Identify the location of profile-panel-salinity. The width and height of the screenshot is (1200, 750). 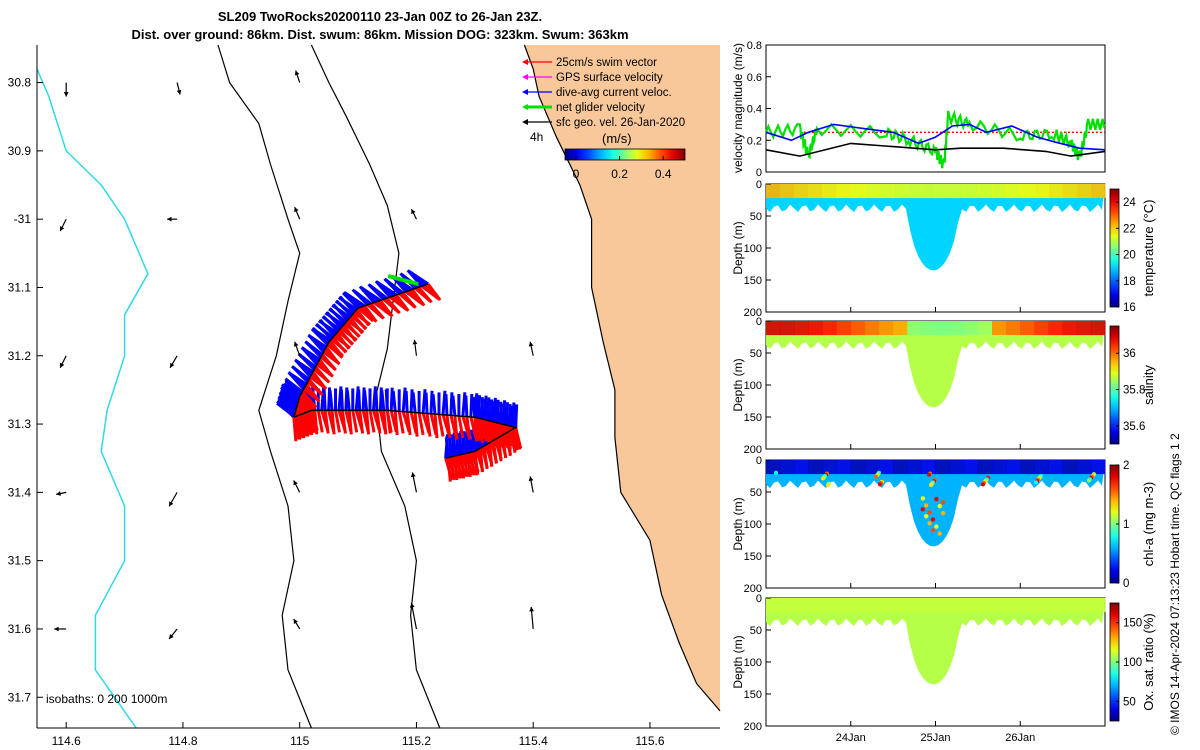
(942, 385).